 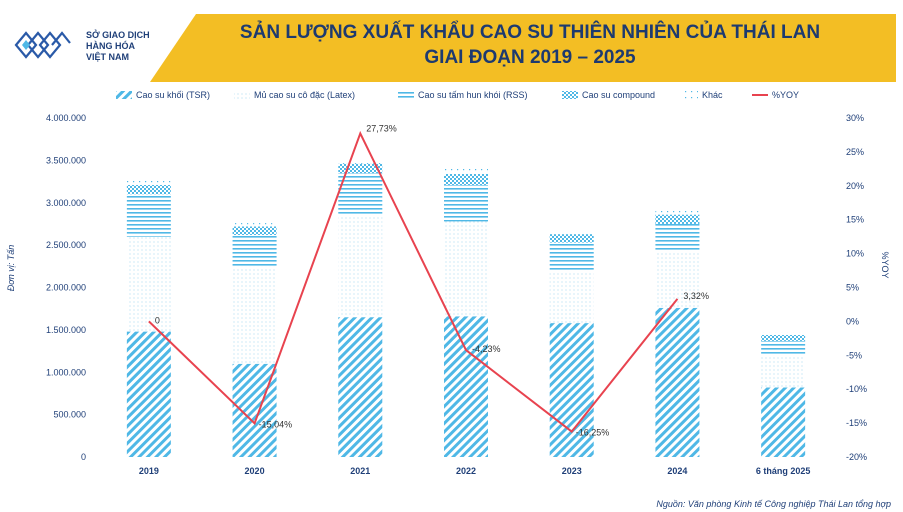 What do you see at coordinates (855, 220) in the screenshot?
I see `y2-tick-label: 15%` at bounding box center [855, 220].